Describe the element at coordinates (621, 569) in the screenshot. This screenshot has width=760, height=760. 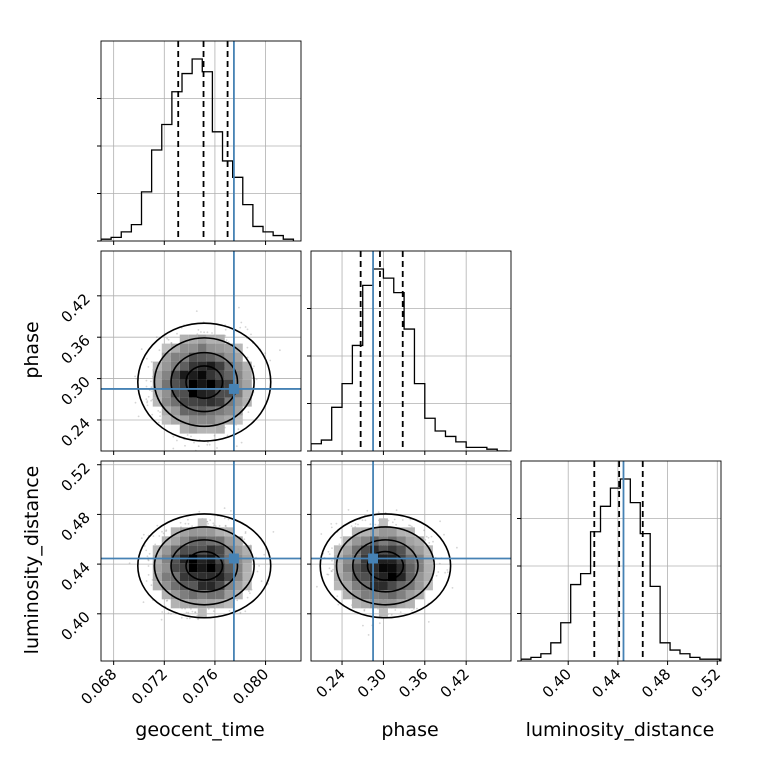
I see `histogram-step-luminosity_distance` at that location.